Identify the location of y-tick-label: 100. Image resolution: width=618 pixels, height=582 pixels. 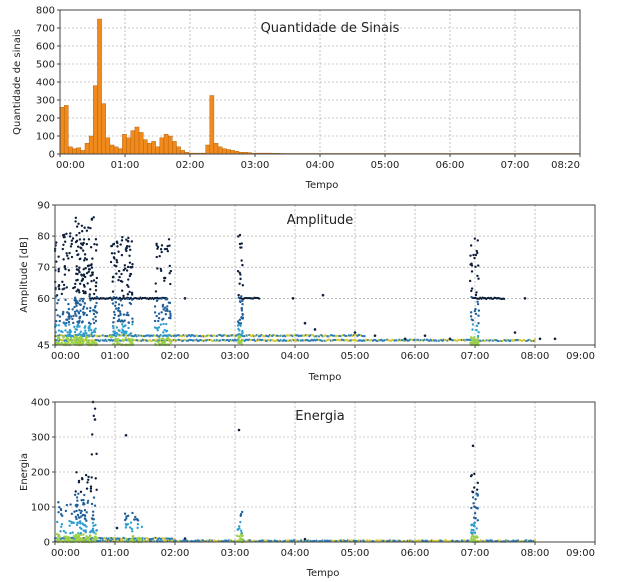
(45, 137).